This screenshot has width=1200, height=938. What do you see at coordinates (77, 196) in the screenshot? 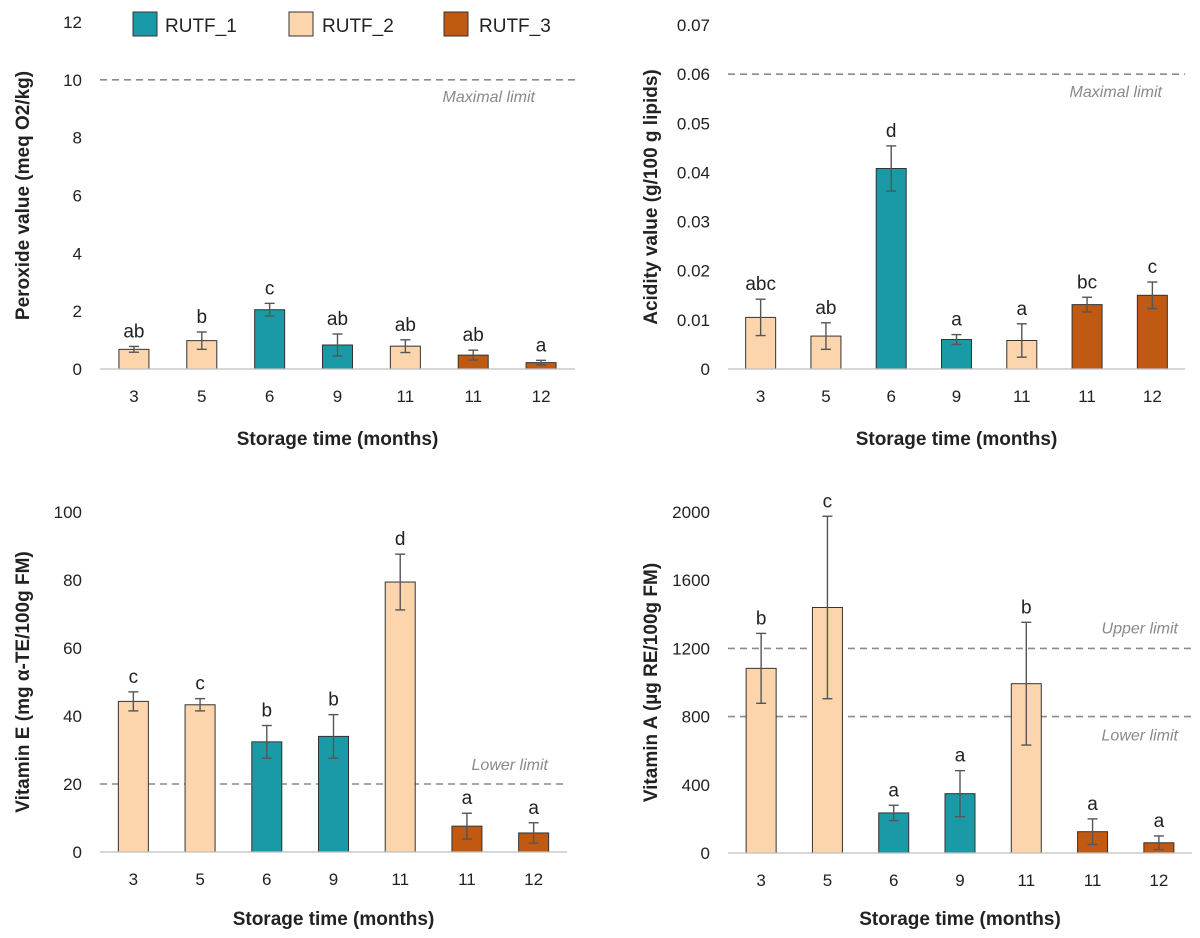
I see `y-tick-label: 6` at bounding box center [77, 196].